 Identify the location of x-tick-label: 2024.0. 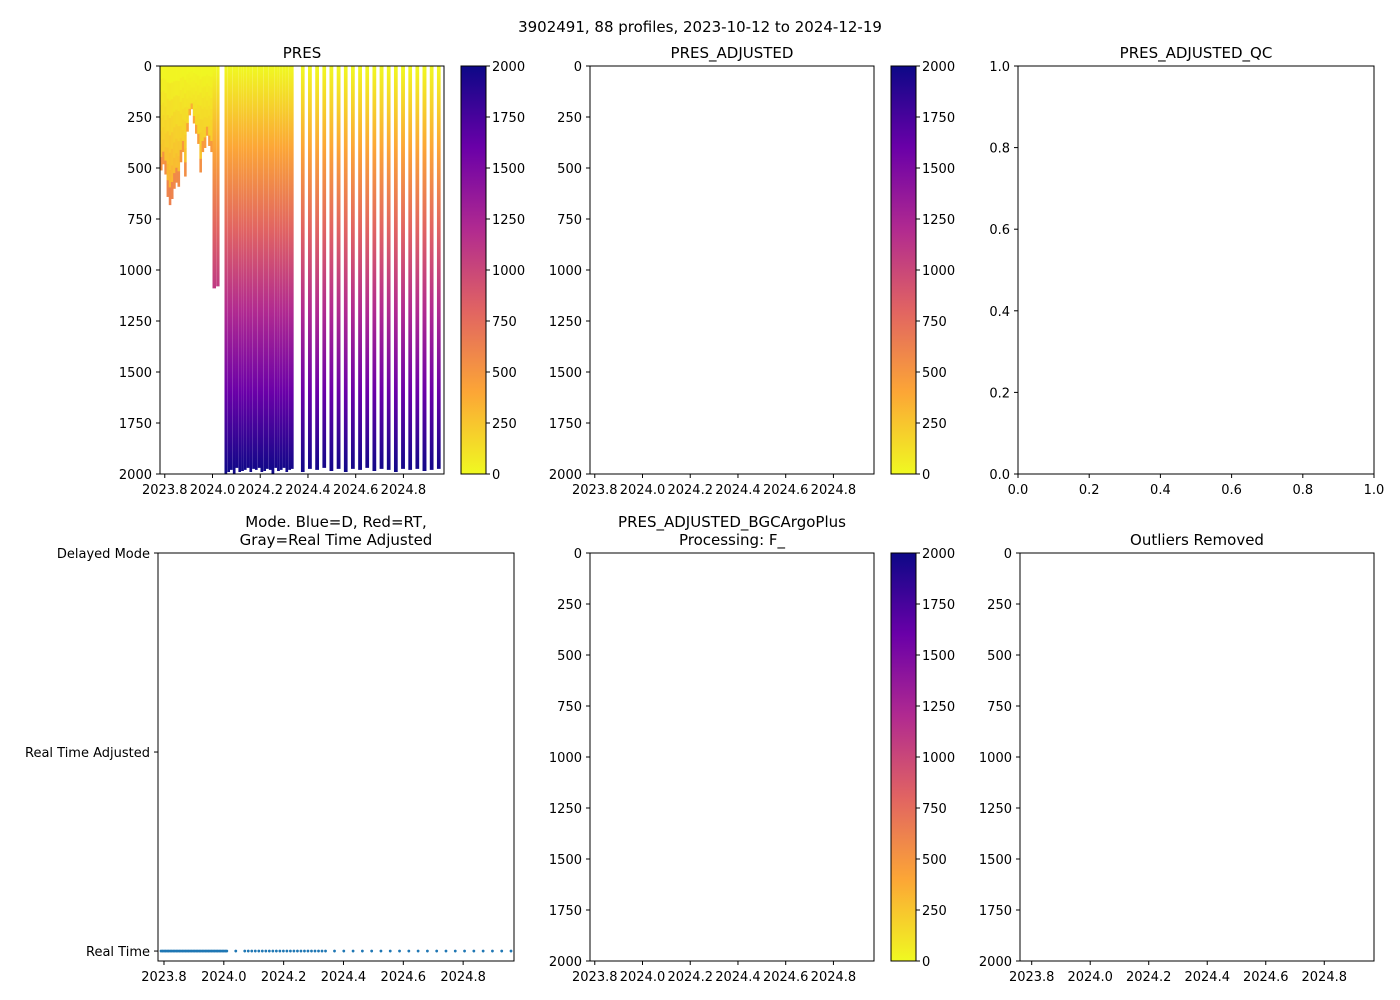
(643, 490).